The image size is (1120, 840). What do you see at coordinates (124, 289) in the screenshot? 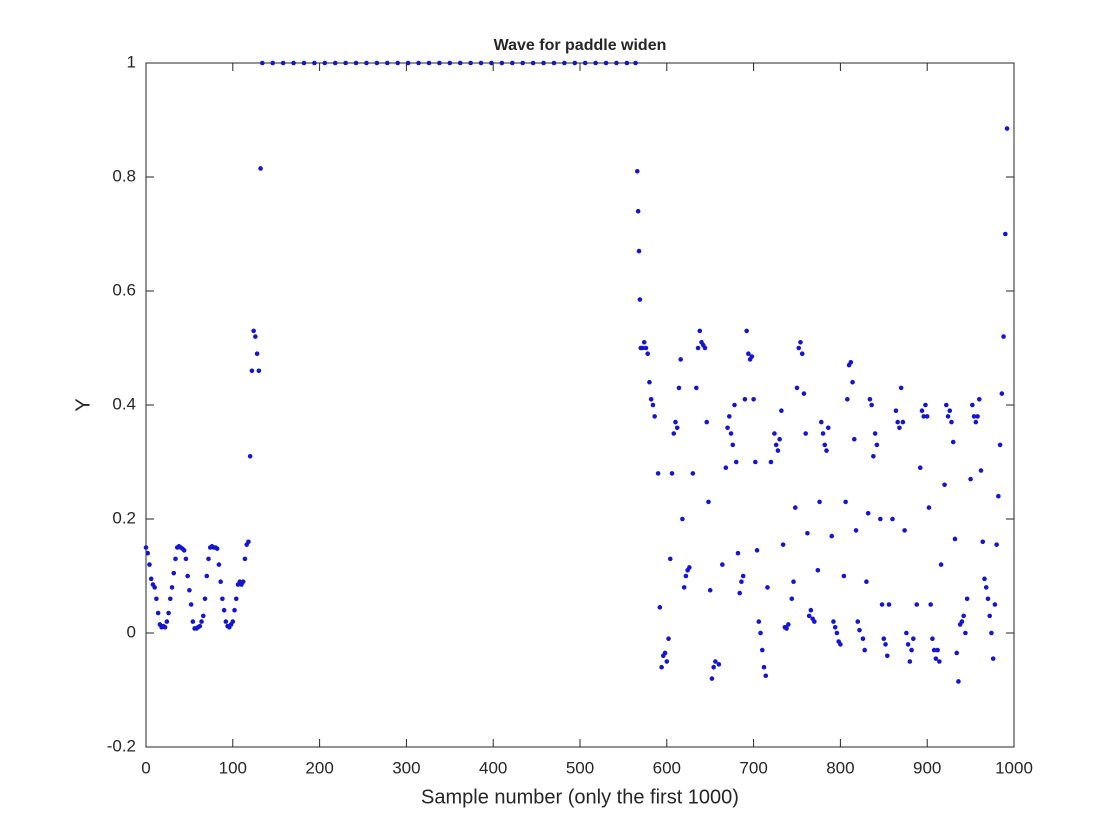
I see `y-tick-label: 0.6` at bounding box center [124, 289].